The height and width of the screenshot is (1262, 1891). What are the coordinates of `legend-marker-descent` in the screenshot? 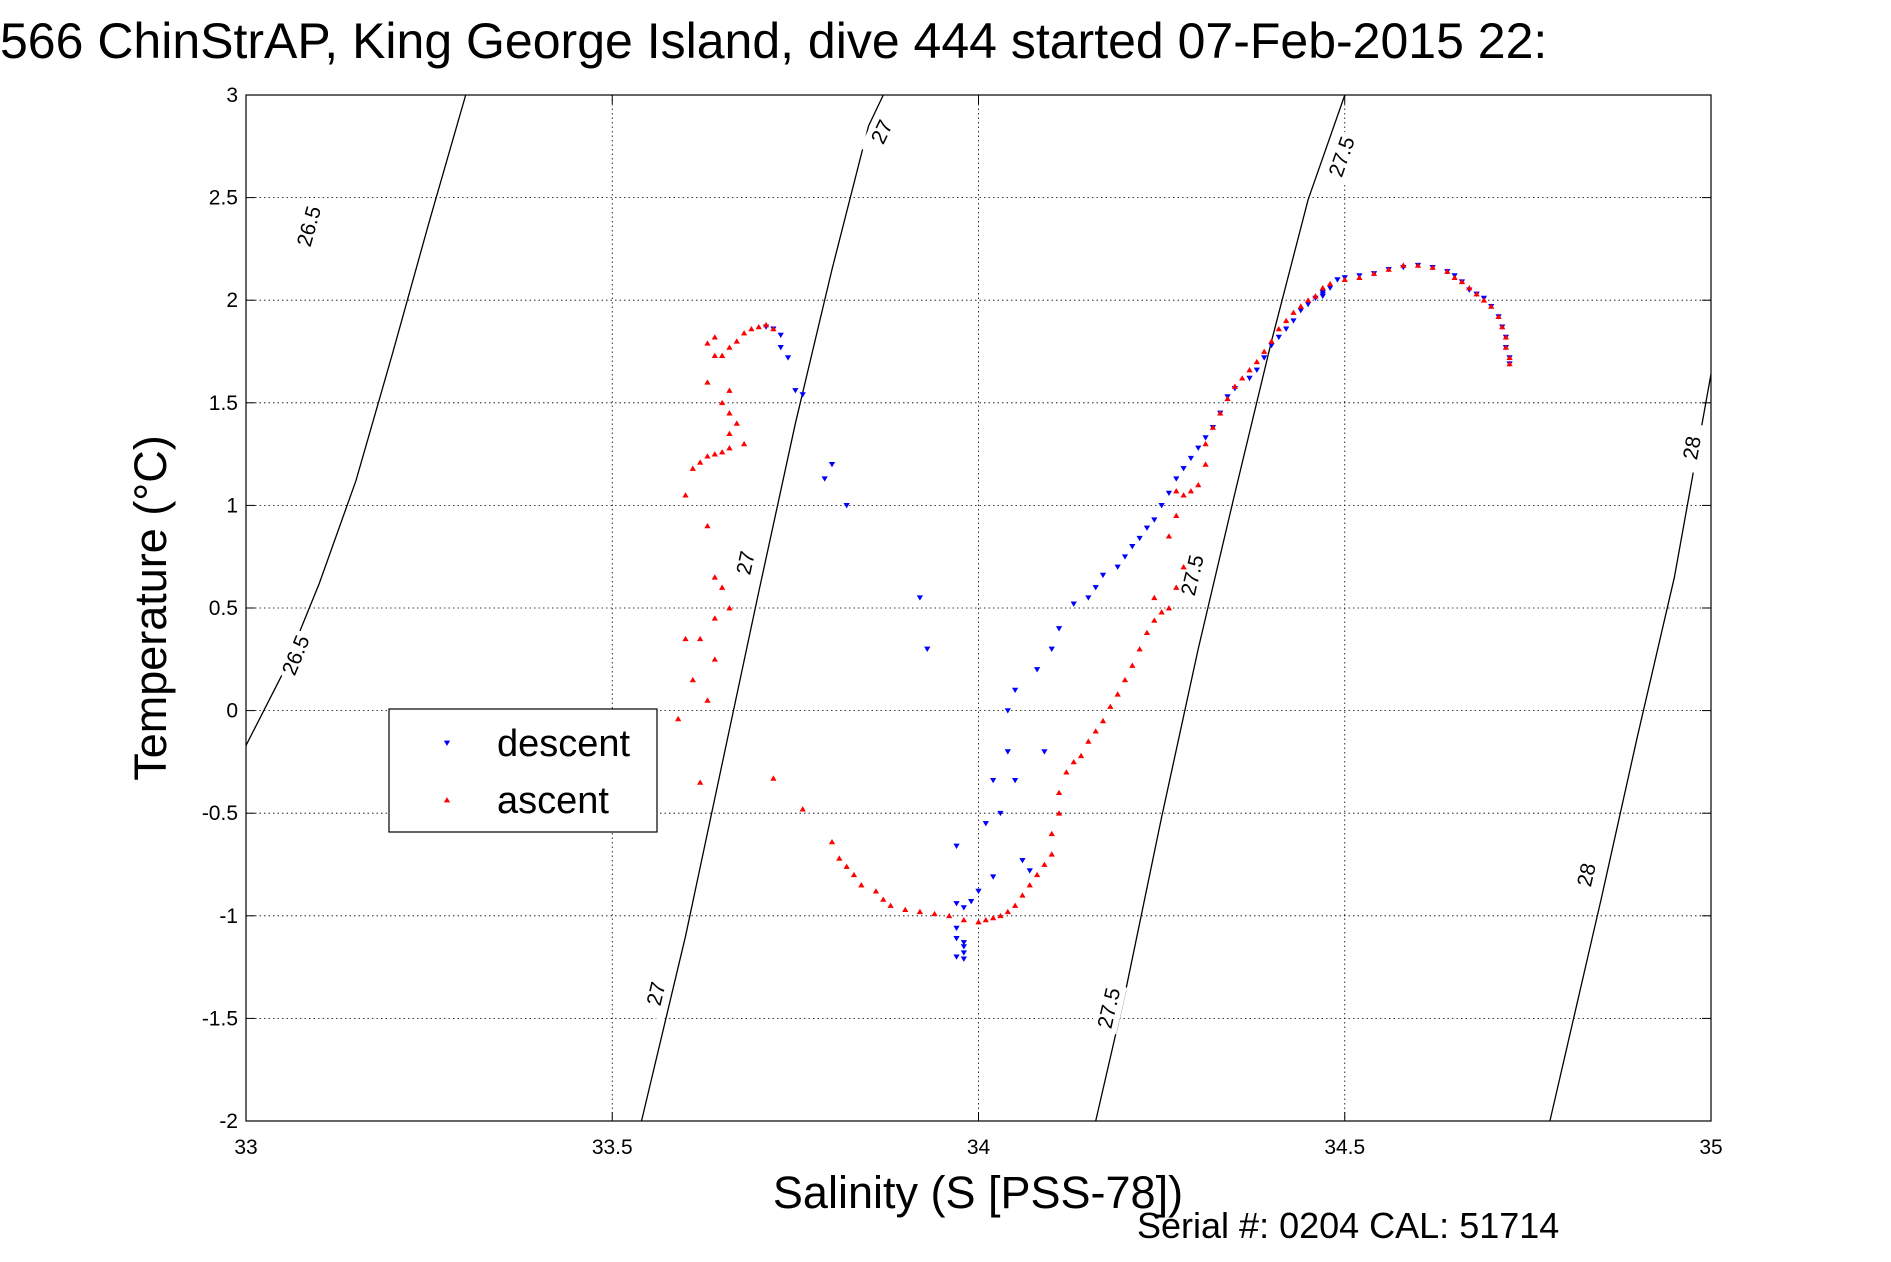 It's located at (447, 743).